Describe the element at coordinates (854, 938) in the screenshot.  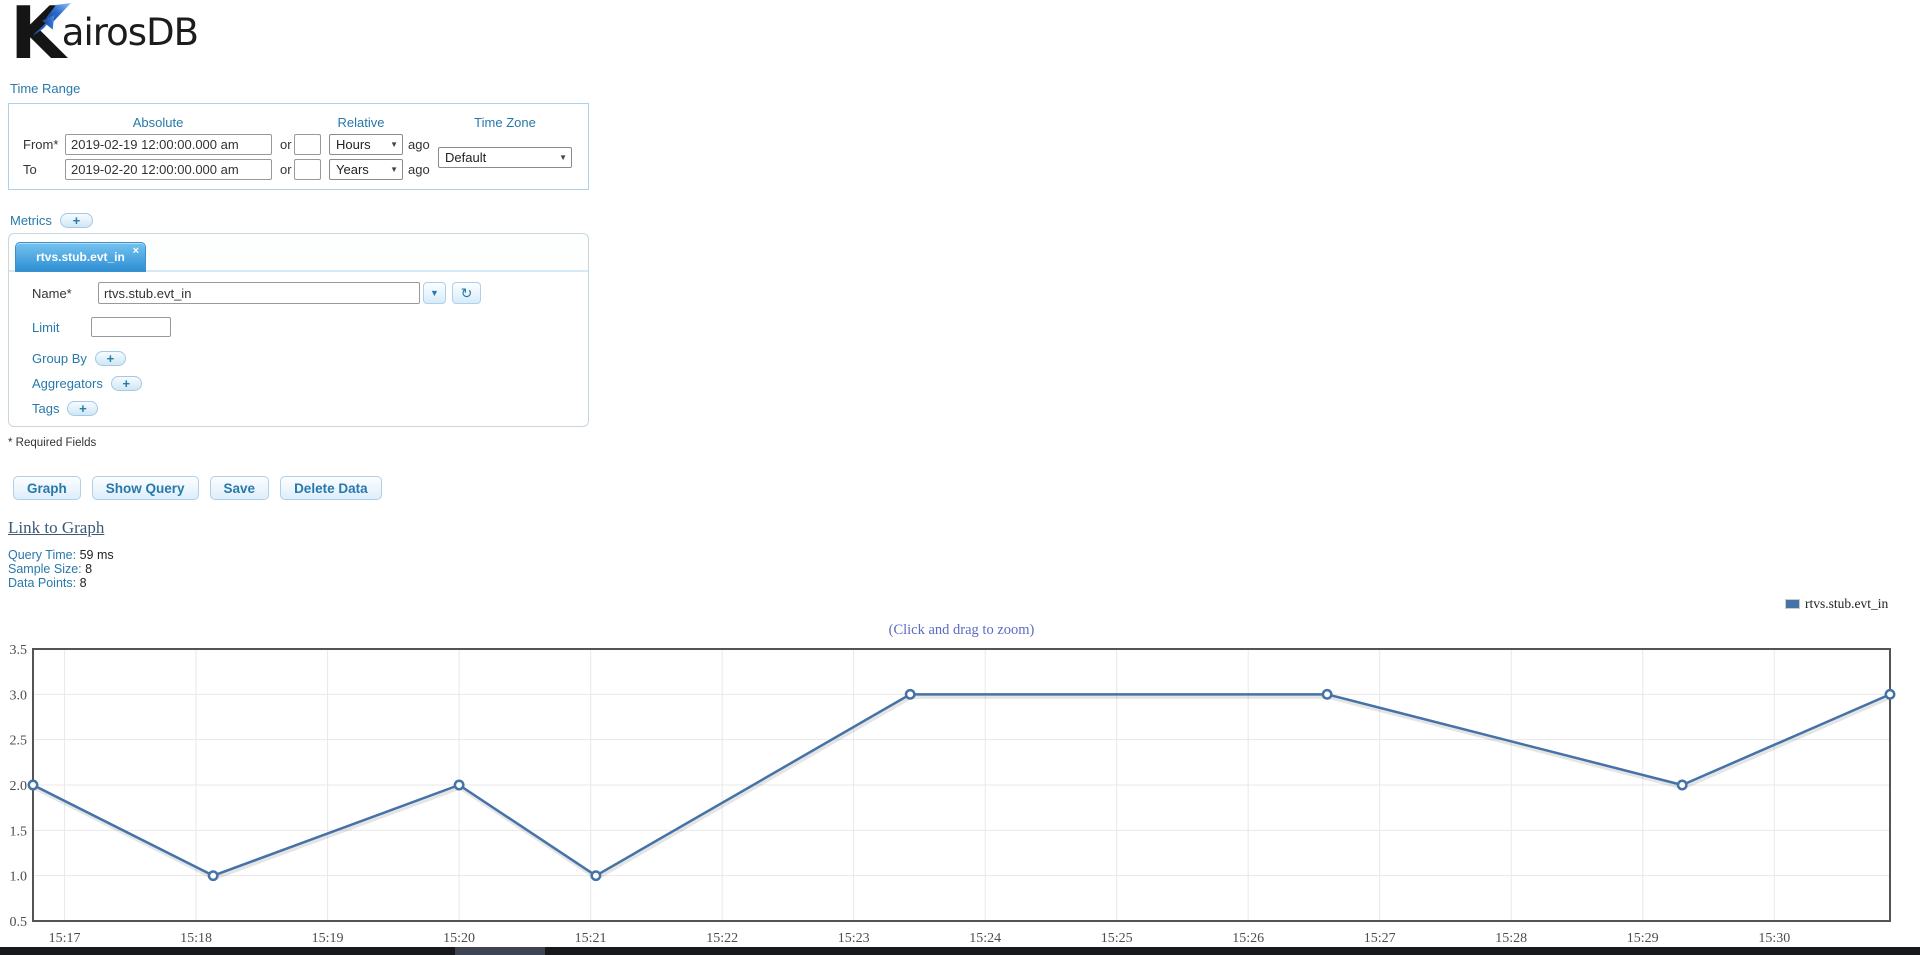
I see `svg-text: 15:23` at that location.